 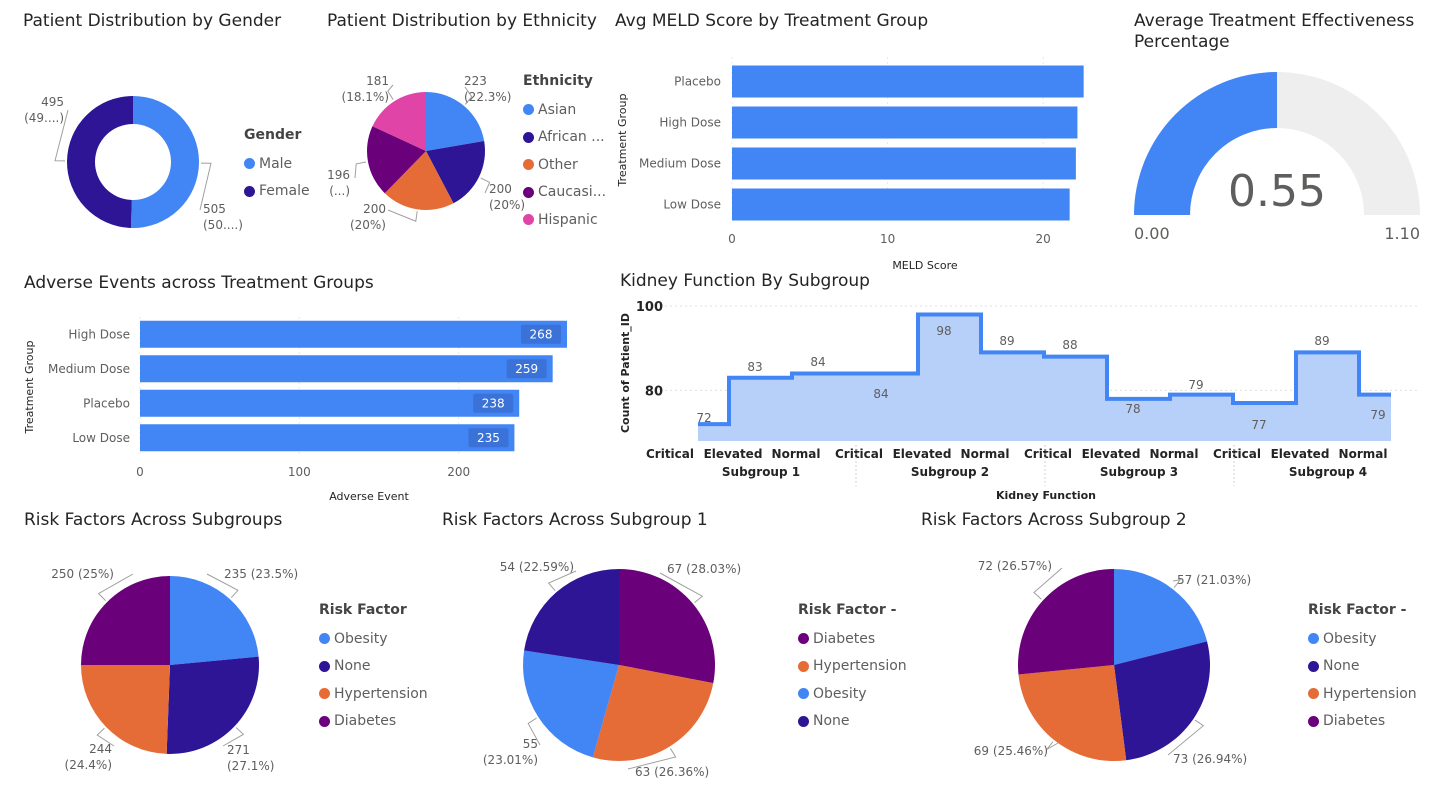 I want to click on label-line: 55, so click(x=530, y=744).